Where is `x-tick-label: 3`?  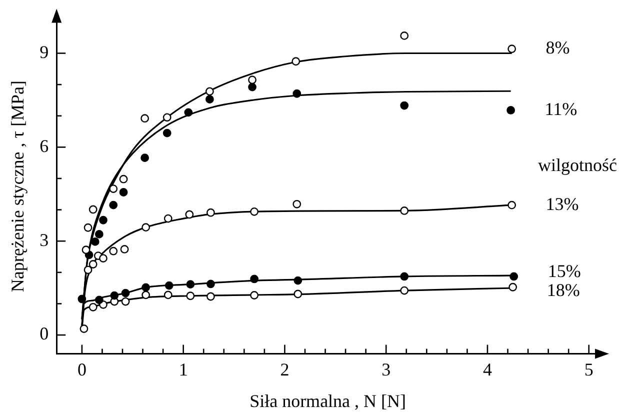 x-tick-label: 3 is located at coordinates (386, 369).